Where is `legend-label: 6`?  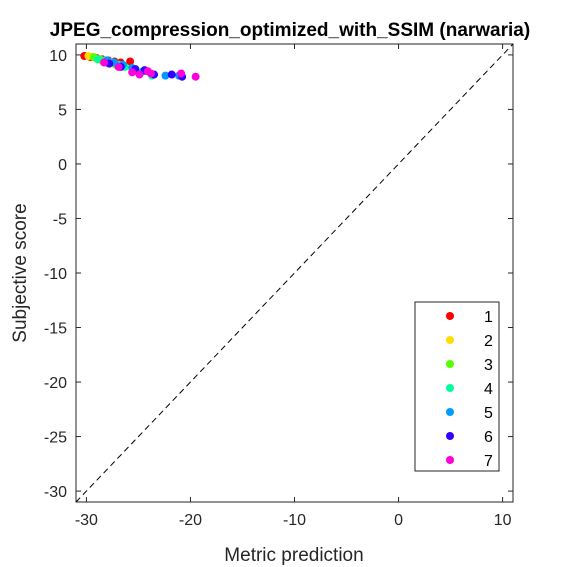
legend-label: 6 is located at coordinates (488, 437).